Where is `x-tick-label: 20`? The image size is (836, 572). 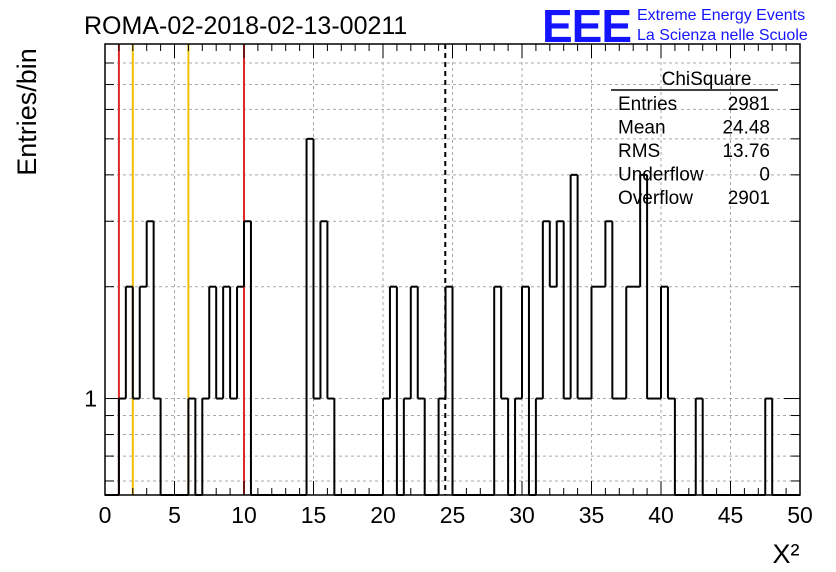 x-tick-label: 20 is located at coordinates (383, 515).